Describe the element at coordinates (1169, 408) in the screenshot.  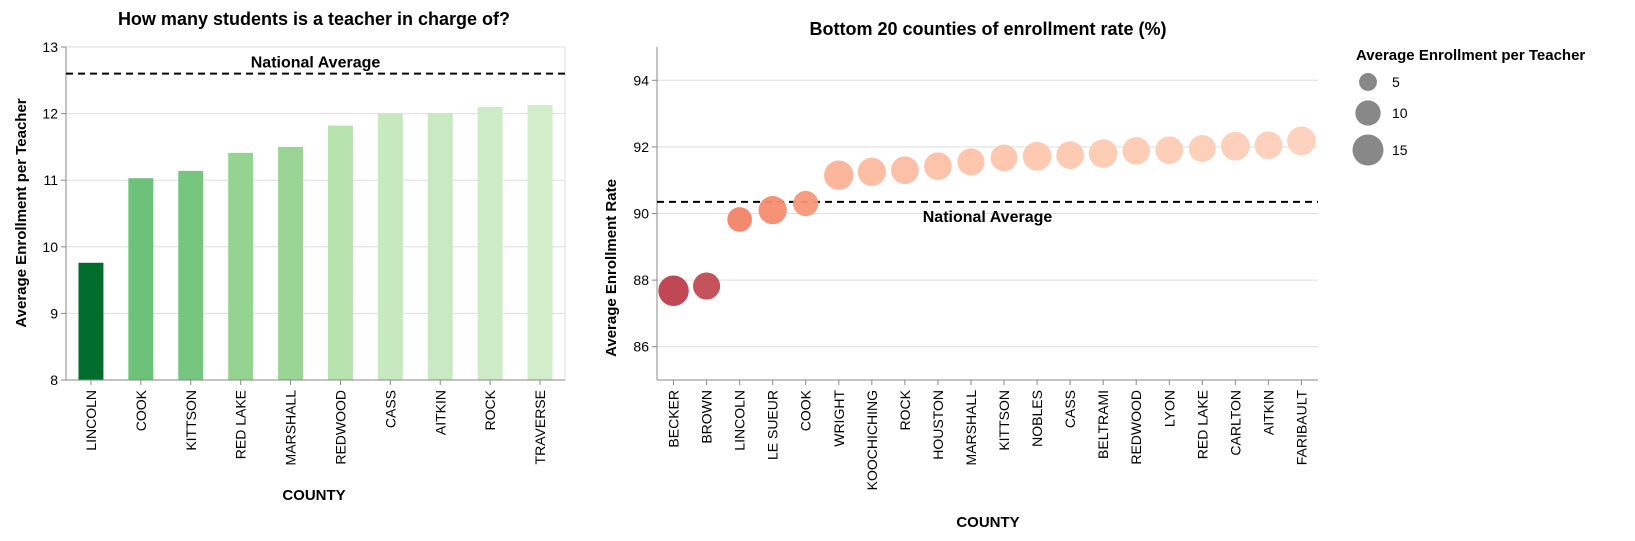
I see `scatter-x-tick-label: LYON` at that location.